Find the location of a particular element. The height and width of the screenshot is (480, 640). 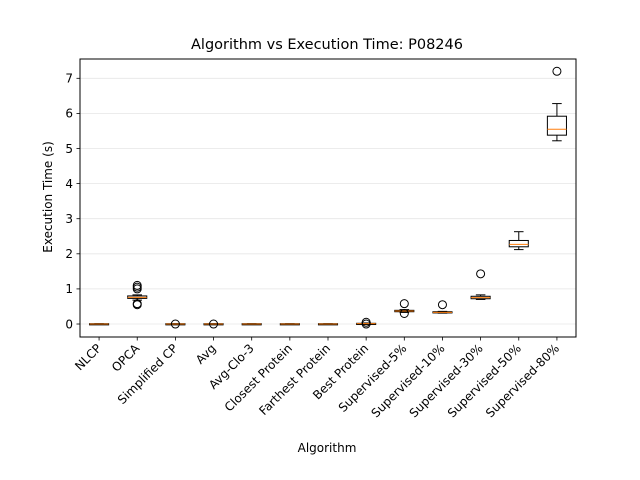

y-tick-label: 6 is located at coordinates (69, 114).